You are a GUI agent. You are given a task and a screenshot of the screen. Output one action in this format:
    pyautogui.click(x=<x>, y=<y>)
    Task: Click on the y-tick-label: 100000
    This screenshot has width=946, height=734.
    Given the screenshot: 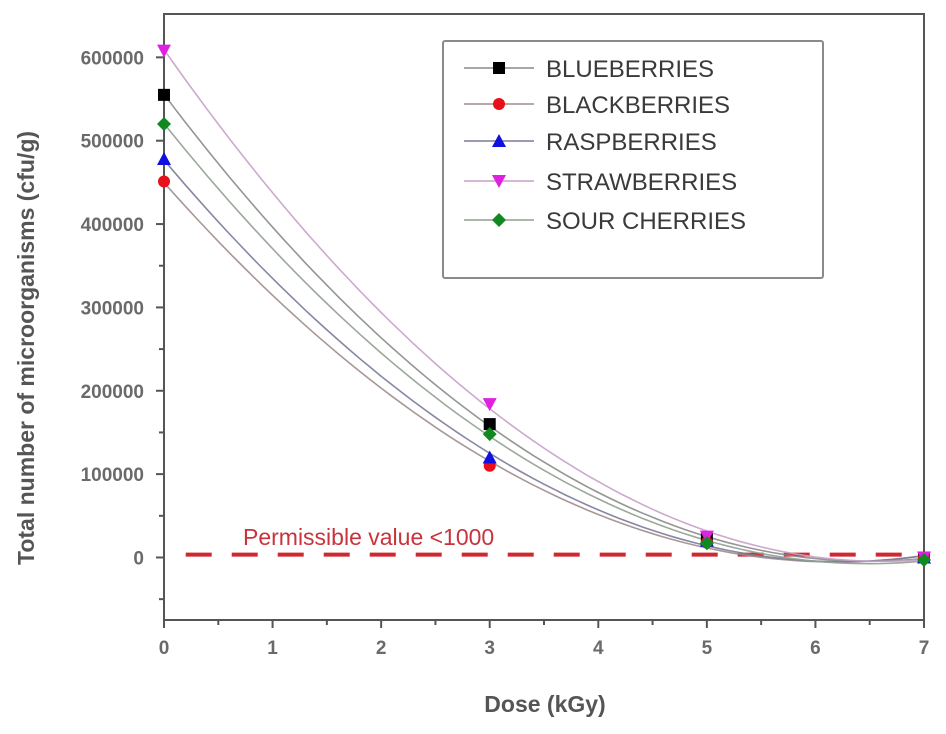 What is the action you would take?
    pyautogui.click(x=112, y=475)
    